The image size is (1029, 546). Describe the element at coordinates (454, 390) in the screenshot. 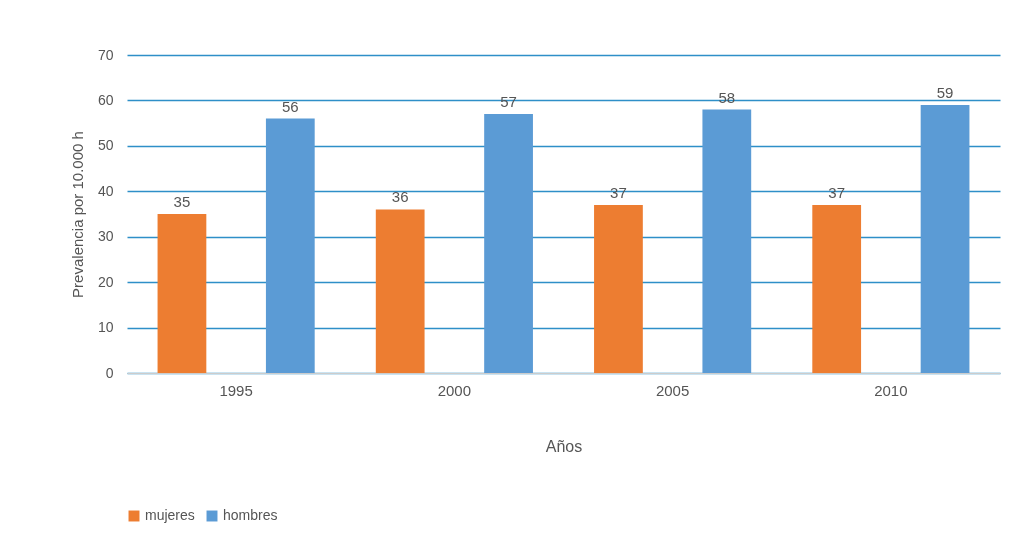

I see `x-tick-label: 2000` at that location.